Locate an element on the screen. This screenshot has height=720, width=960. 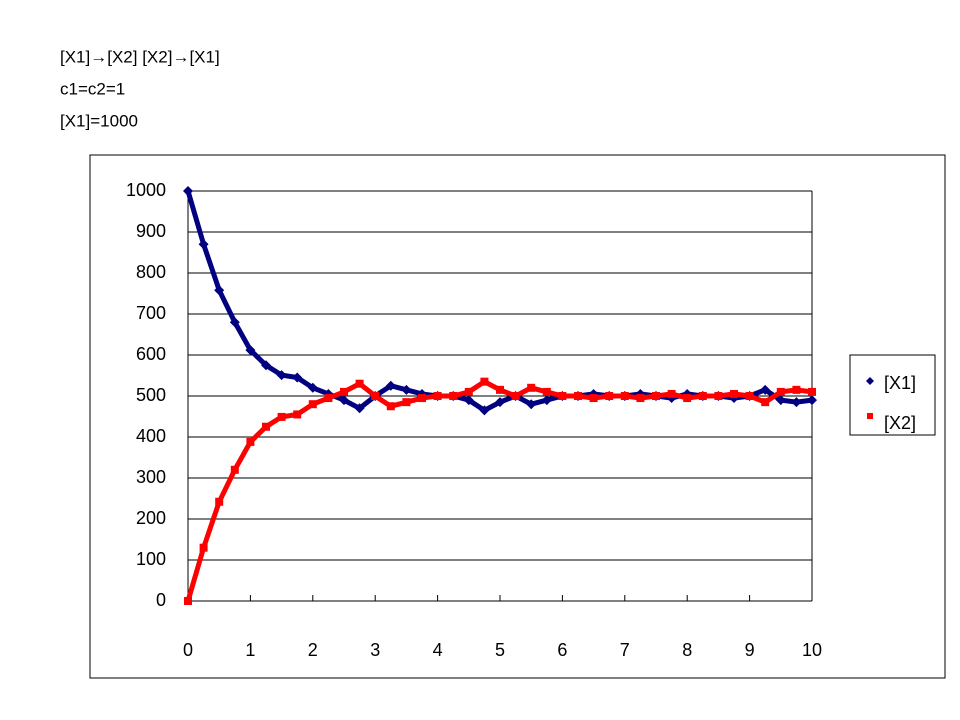
legend-label: [X2] is located at coordinates (900, 423).